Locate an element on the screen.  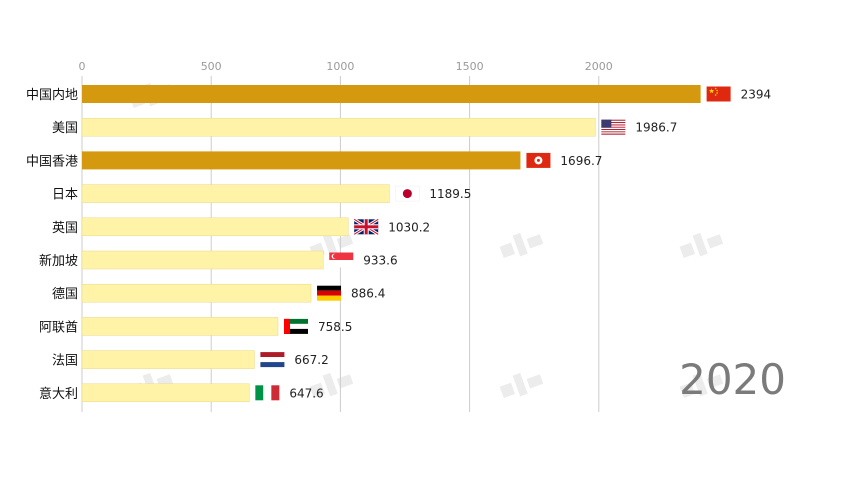
china-flag is located at coordinates (718, 94).